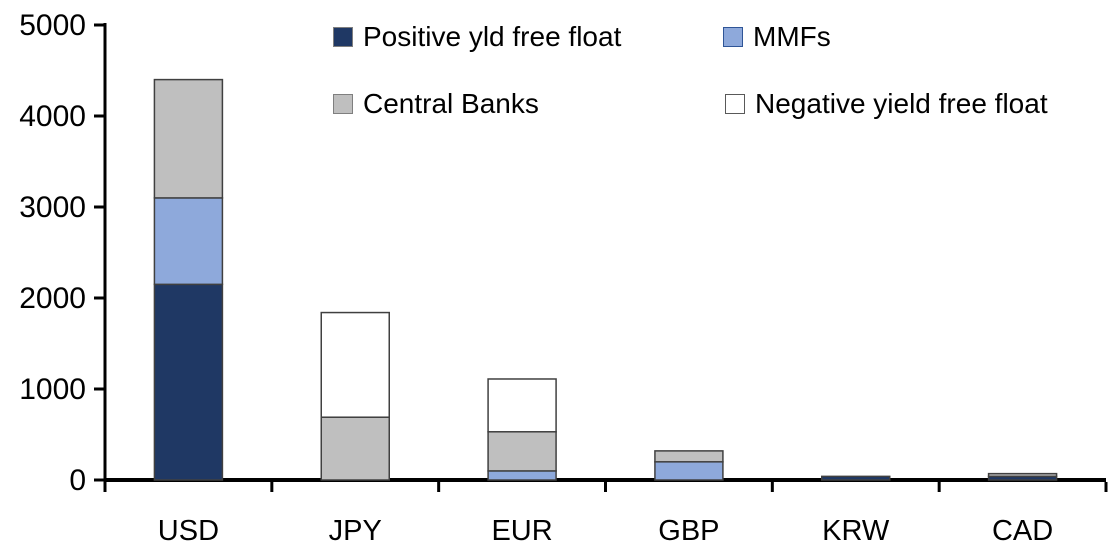 This screenshot has height=556, width=1109. What do you see at coordinates (901, 103) in the screenshot?
I see `legend-label-negative-yield: Negative yield free float` at bounding box center [901, 103].